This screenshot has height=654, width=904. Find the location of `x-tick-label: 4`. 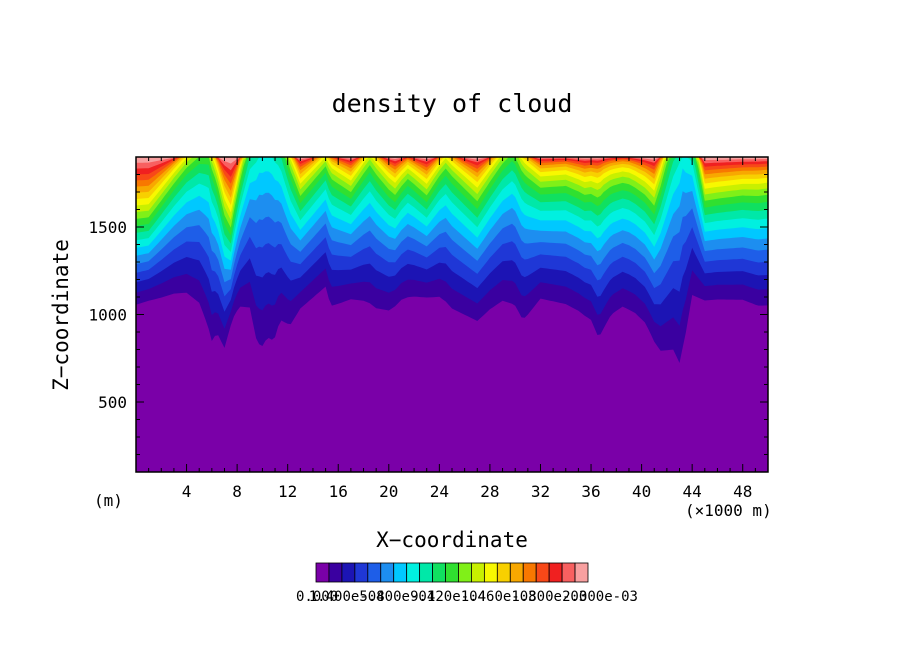

x-tick-label: 4 is located at coordinates (187, 491).